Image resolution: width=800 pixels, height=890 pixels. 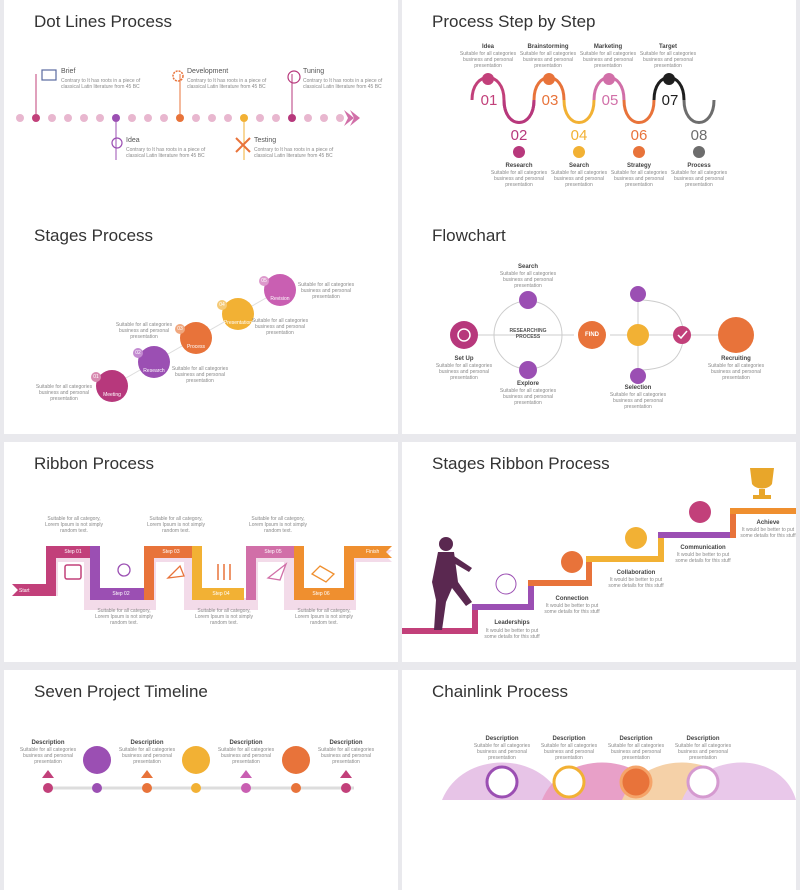 I want to click on step-label: Brief, so click(x=68, y=71).